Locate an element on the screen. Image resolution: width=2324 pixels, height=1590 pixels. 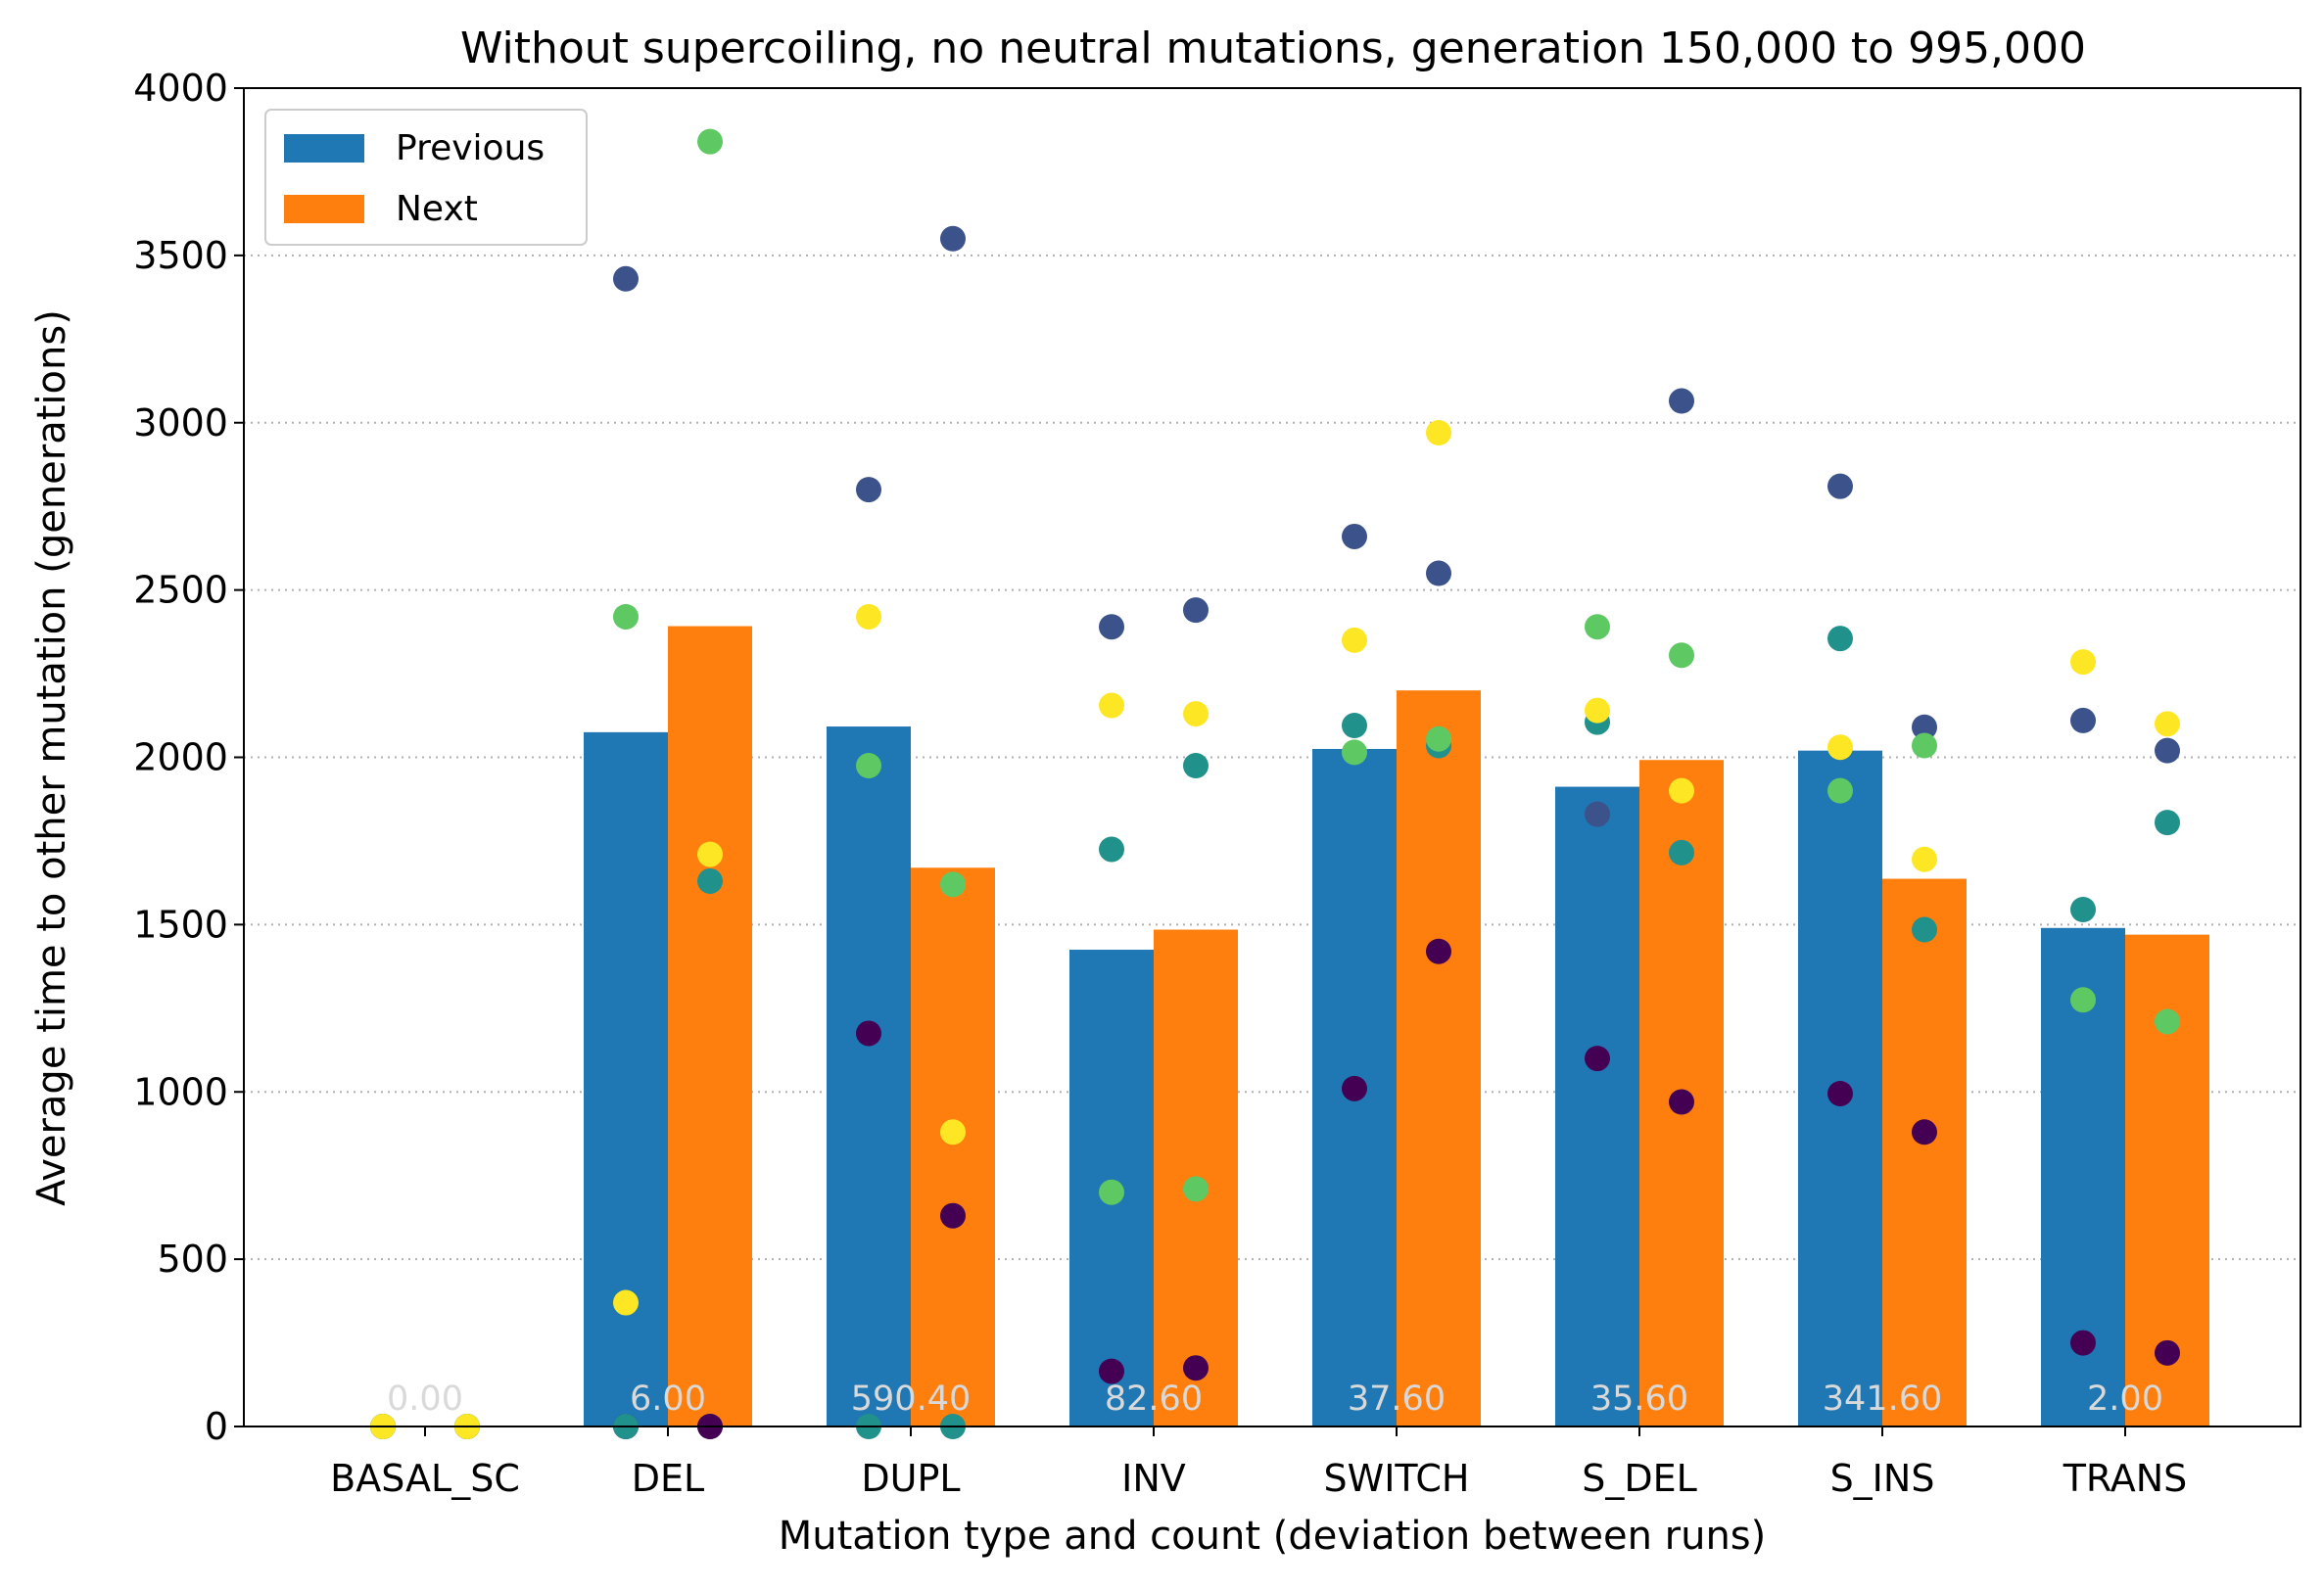
y-tick-label: 500 is located at coordinates (192, 1259).